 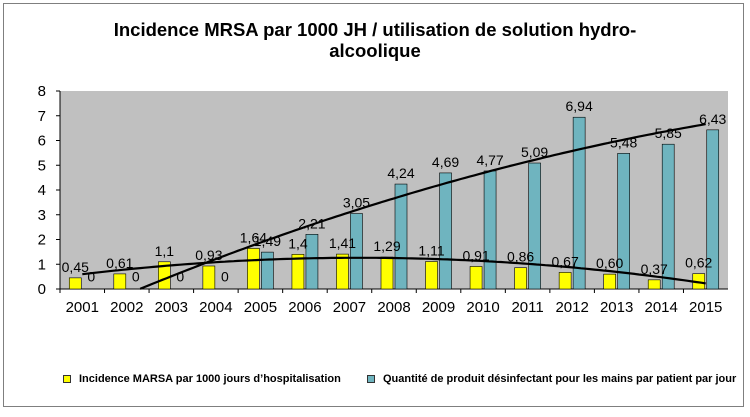 I want to click on x-tick-label: 2009, so click(x=438, y=307).